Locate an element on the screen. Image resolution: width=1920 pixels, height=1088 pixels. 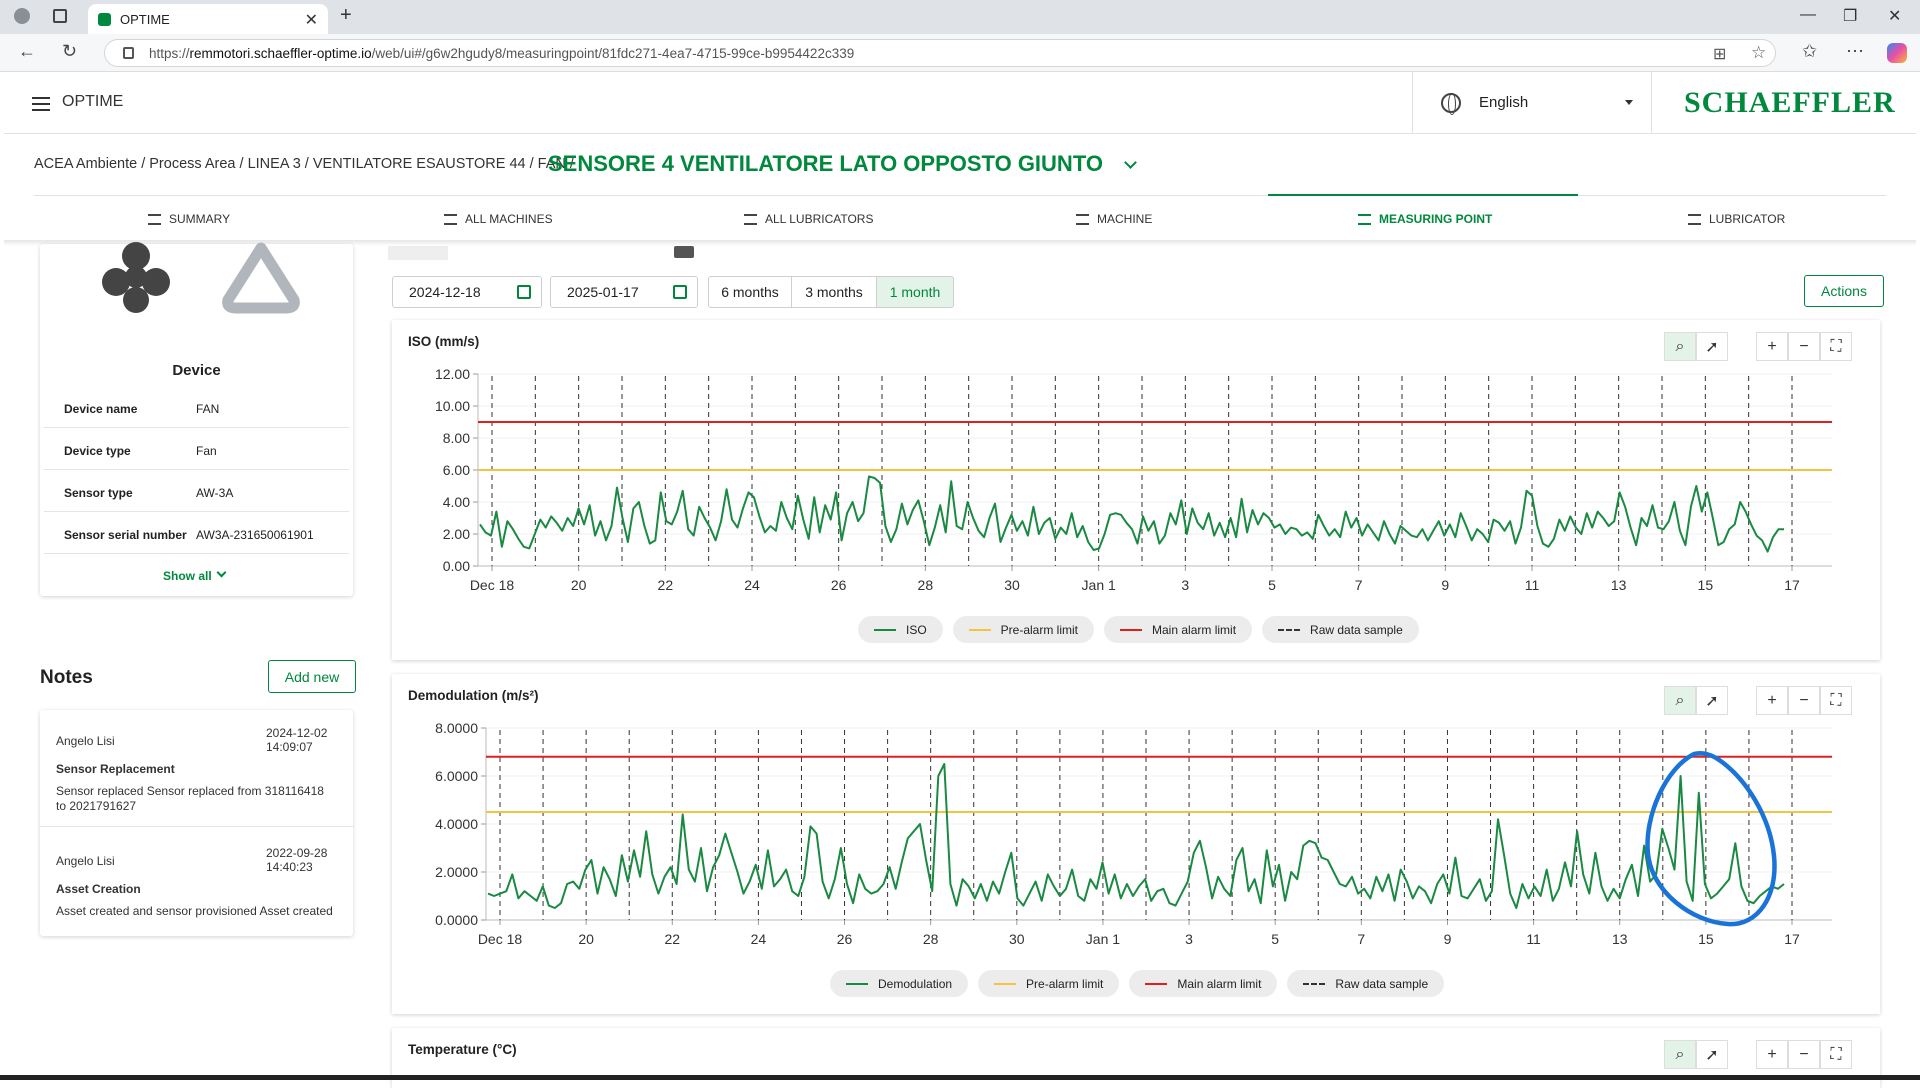
browser-tabstrip: OPTIME ✕ + — ❐ ✕ is located at coordinates (960, 17).